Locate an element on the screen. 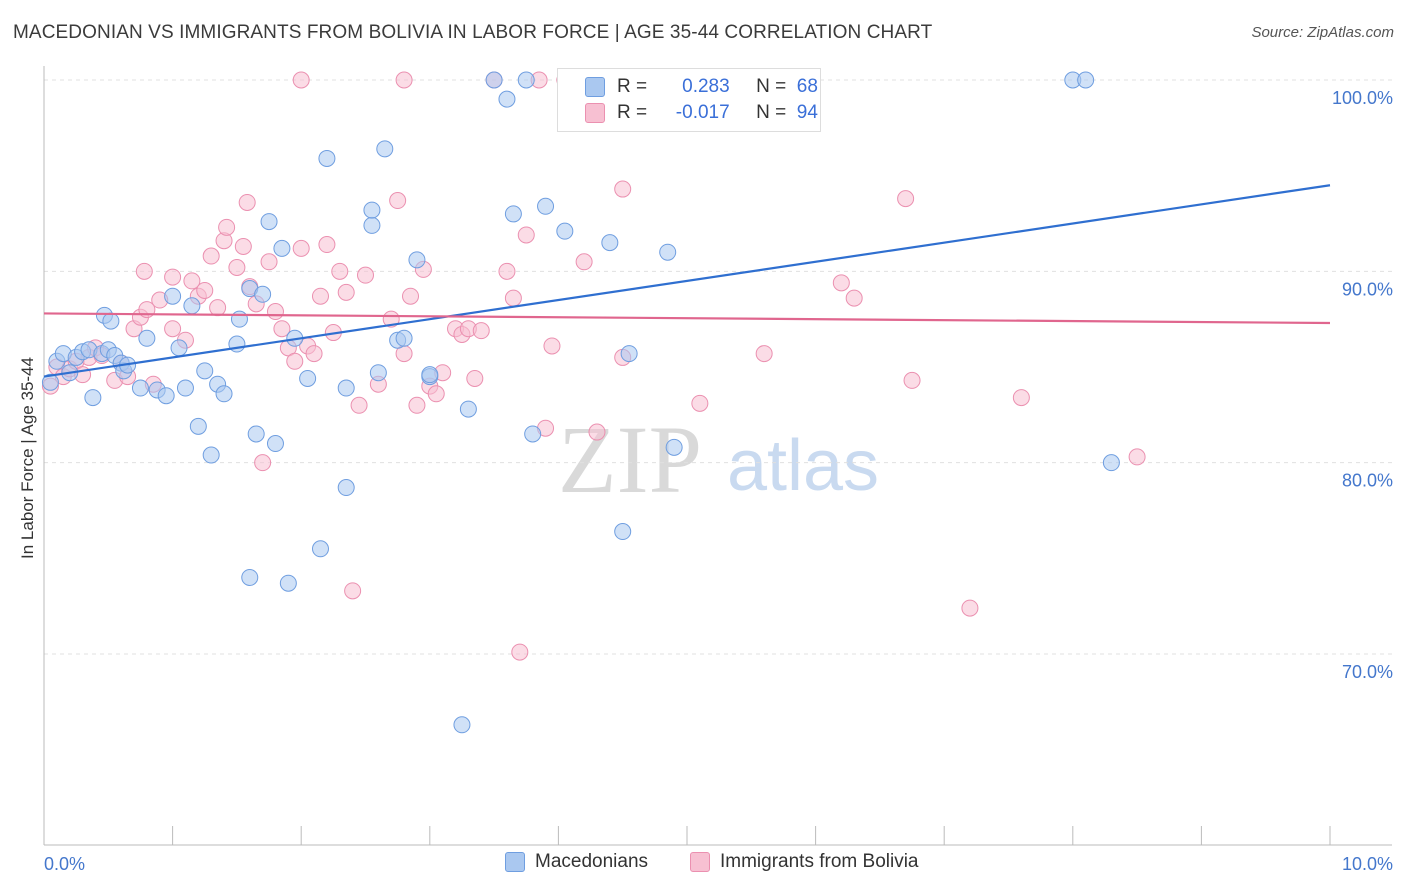 Image resolution: width=1406 pixels, height=892 pixels. n-value: 94 is located at coordinates (807, 112).